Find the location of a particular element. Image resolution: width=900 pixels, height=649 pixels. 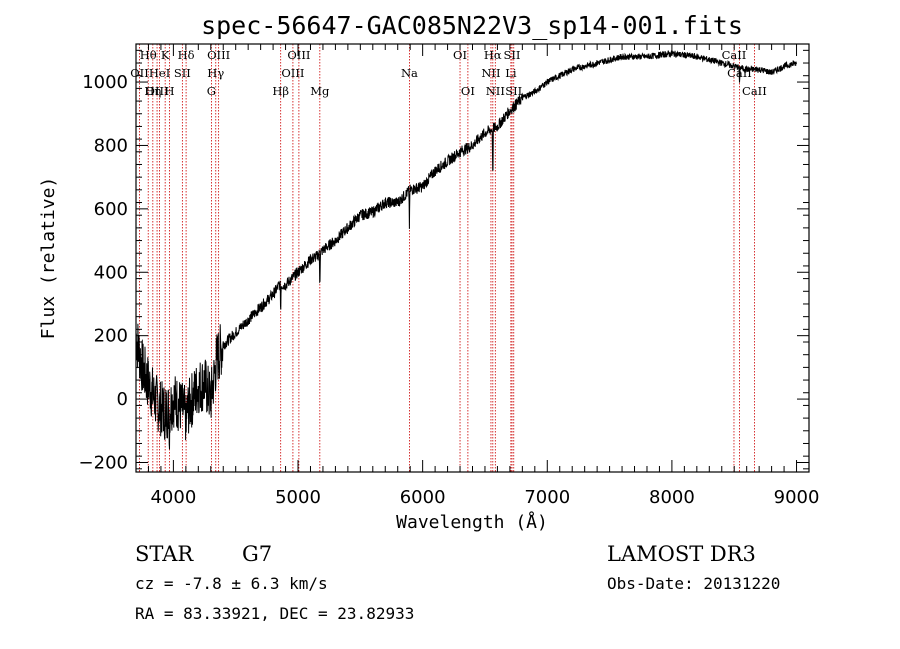

x-tick-label: 9000 is located at coordinates (797, 497).